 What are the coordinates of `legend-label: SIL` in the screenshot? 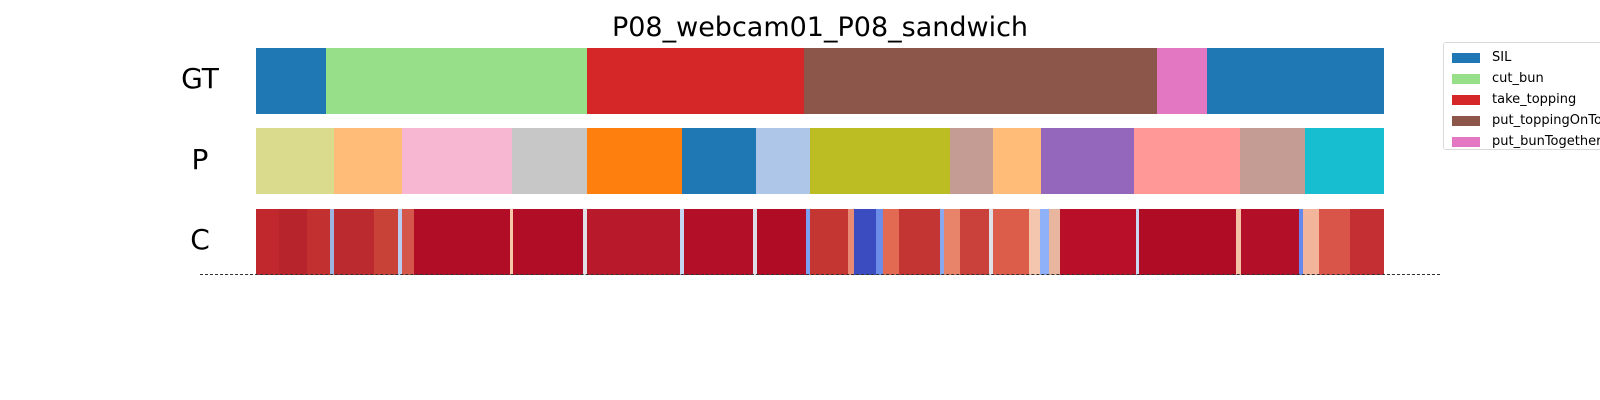 It's located at (1502, 57).